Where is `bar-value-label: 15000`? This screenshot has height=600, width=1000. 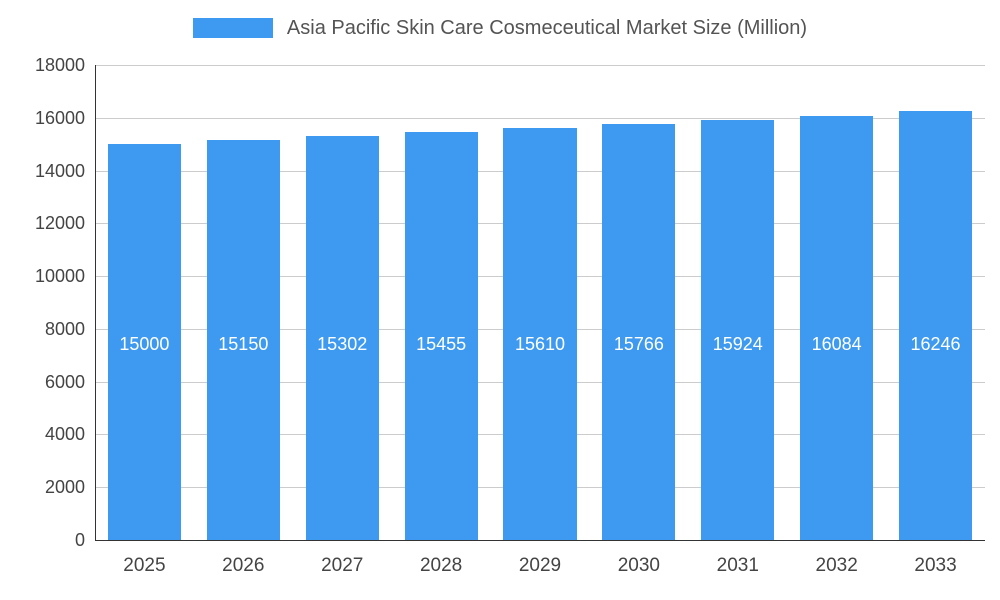 bar-value-label: 15000 is located at coordinates (144, 344).